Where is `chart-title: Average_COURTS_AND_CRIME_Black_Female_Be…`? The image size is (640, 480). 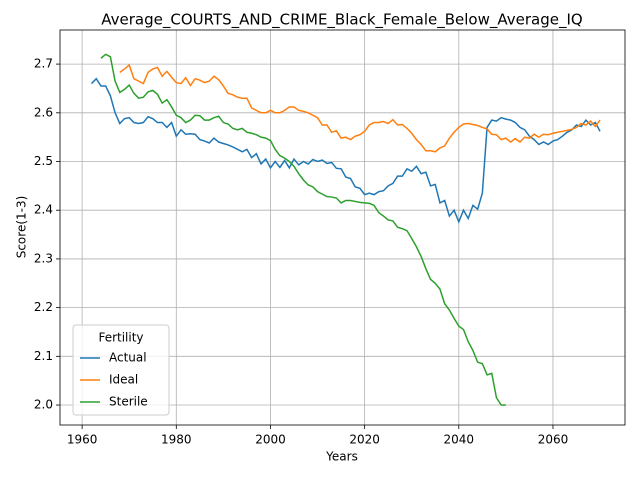 chart-title: Average_COURTS_AND_CRIME_Black_Female_Be… is located at coordinates (341, 20).